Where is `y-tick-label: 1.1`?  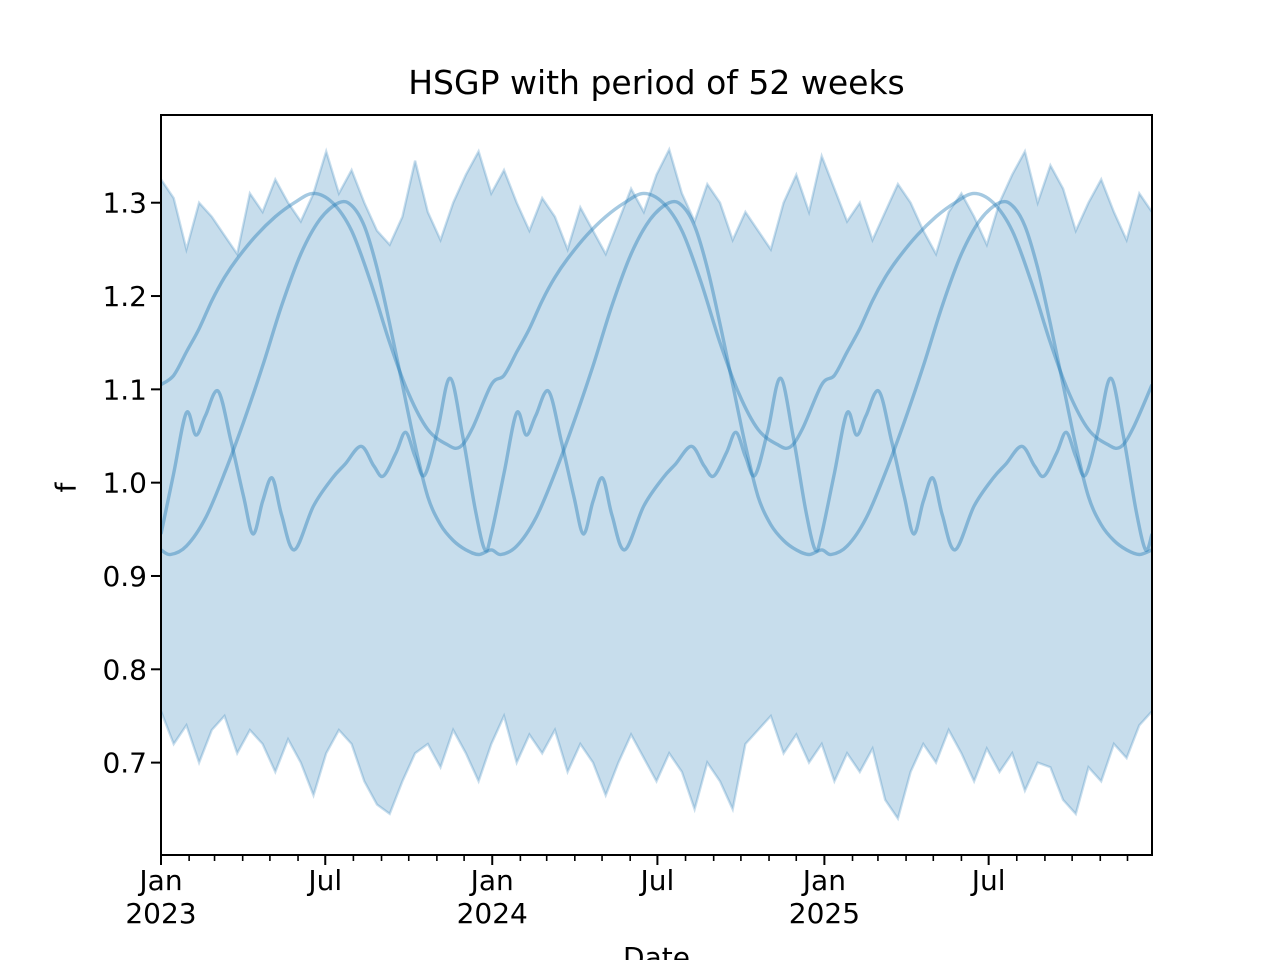
y-tick-label: 1.1 is located at coordinates (124, 389).